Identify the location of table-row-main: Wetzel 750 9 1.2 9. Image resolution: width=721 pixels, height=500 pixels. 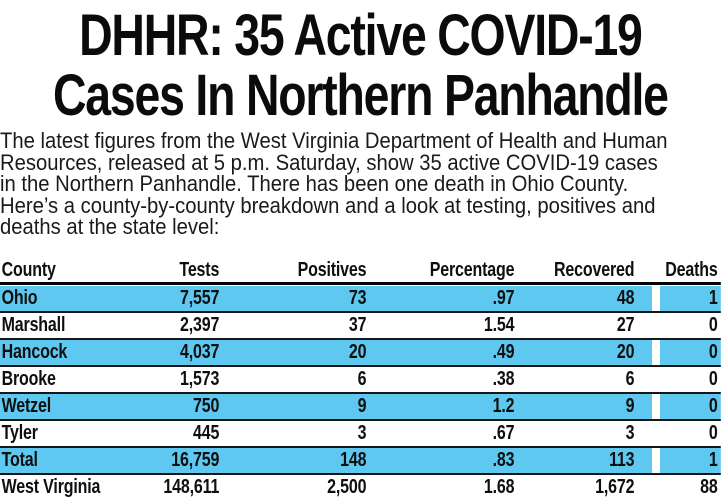
(326, 406).